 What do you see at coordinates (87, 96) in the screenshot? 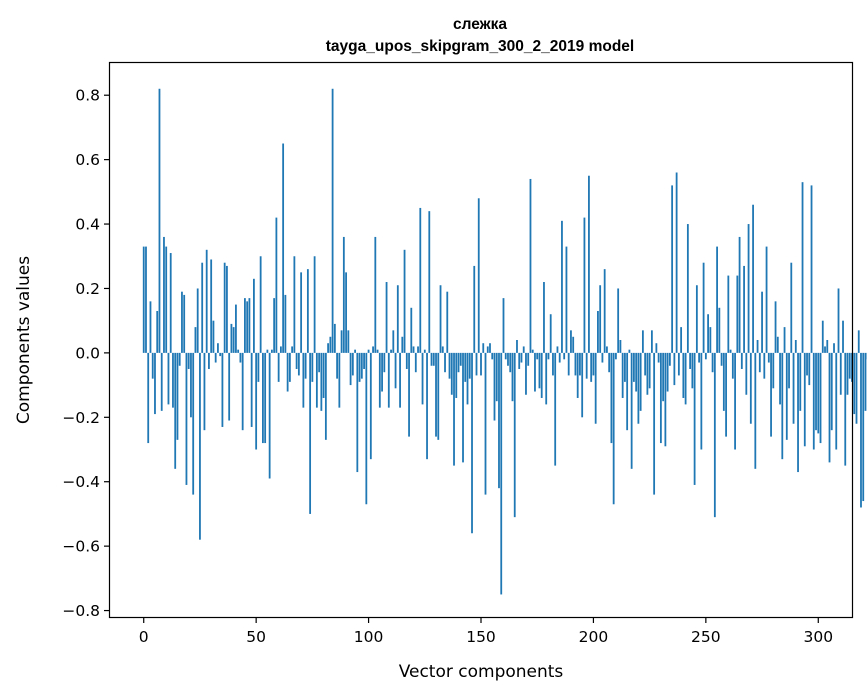
I see `y-tick-label: 0.8` at bounding box center [87, 96].